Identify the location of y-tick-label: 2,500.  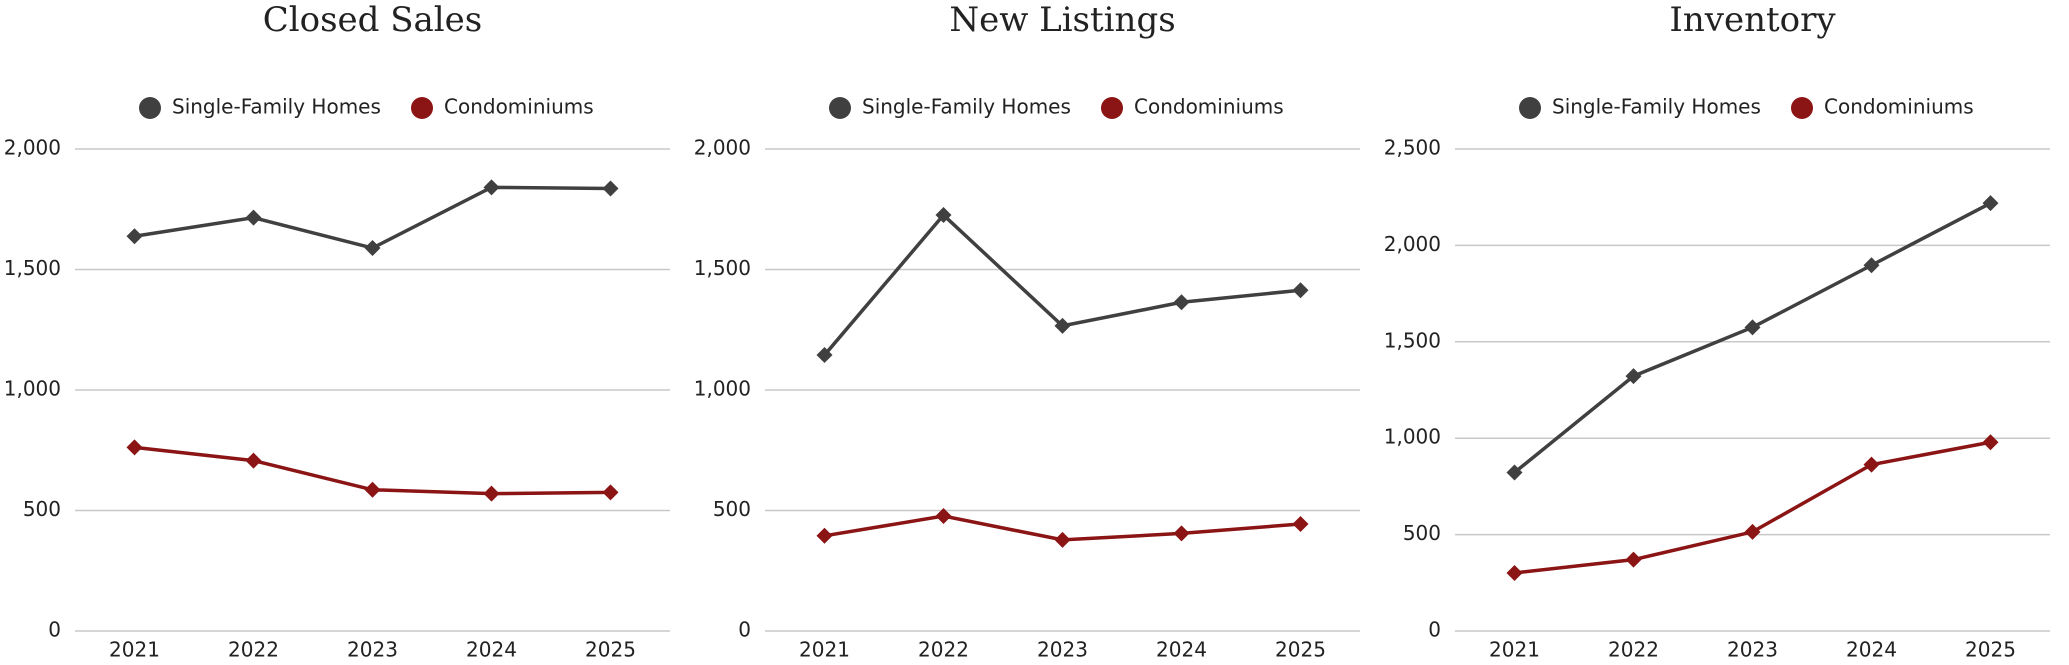
(1412, 148).